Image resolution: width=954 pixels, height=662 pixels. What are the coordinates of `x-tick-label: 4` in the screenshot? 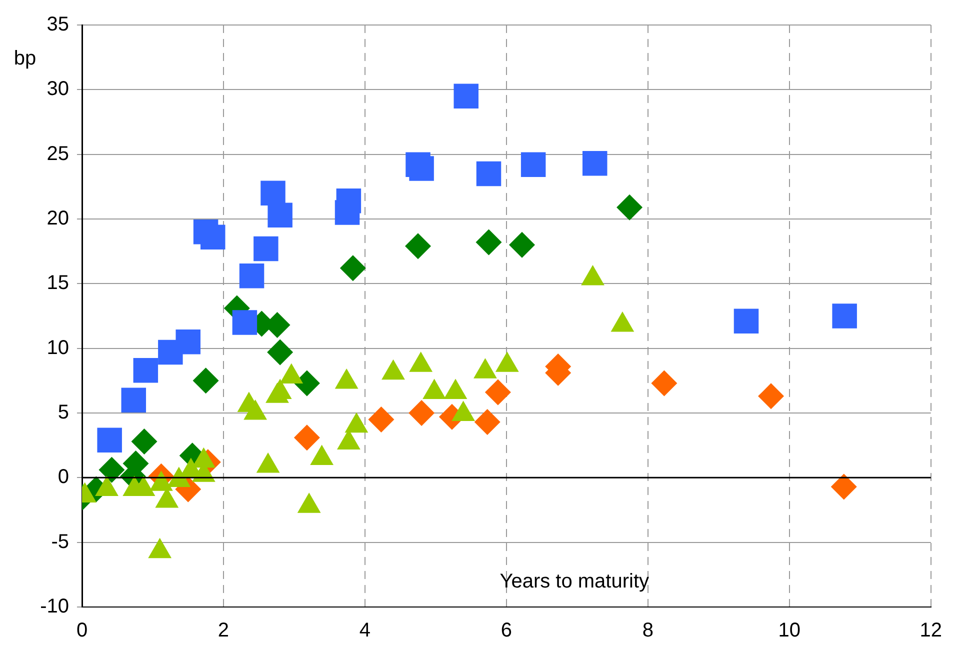 It's located at (365, 631).